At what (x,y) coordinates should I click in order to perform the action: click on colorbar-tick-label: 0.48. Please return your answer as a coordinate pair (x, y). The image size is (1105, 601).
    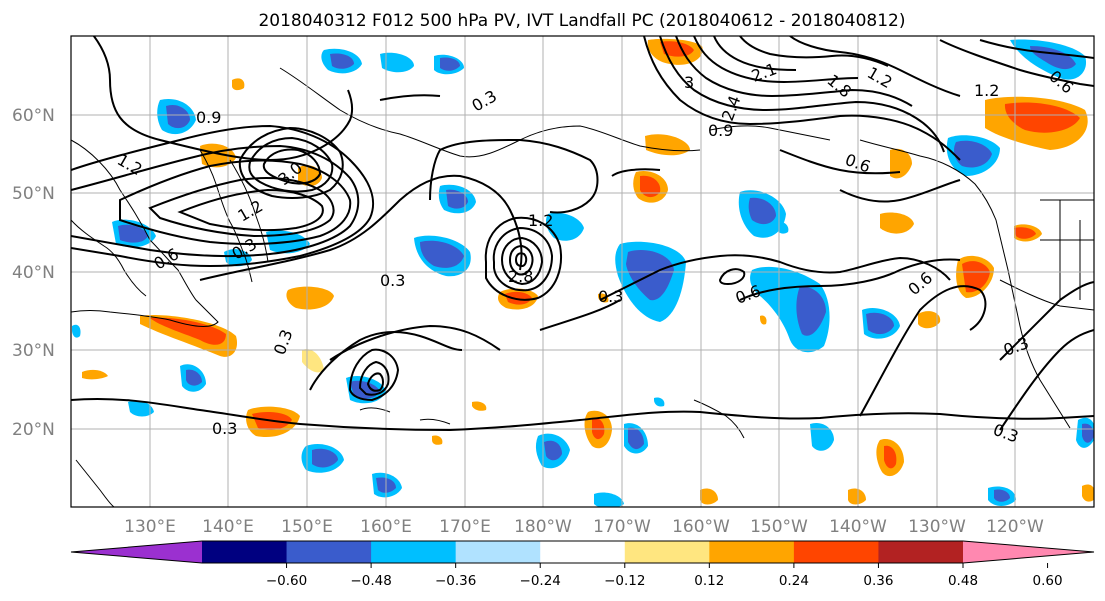
    Looking at the image, I should click on (963, 581).